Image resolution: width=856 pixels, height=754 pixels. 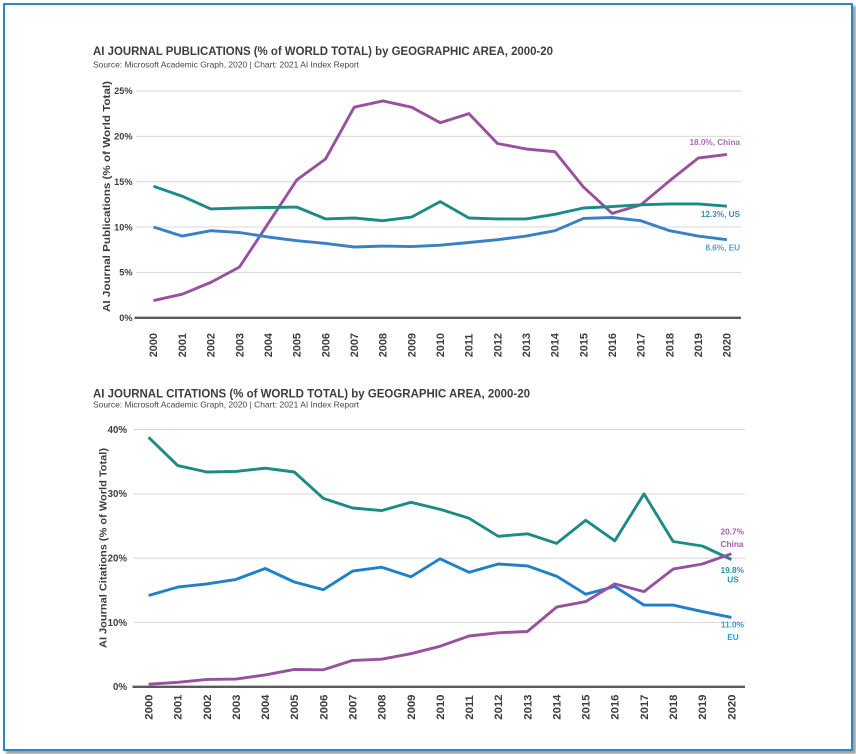 I want to click on svg-text: 30%, so click(x=118, y=494).